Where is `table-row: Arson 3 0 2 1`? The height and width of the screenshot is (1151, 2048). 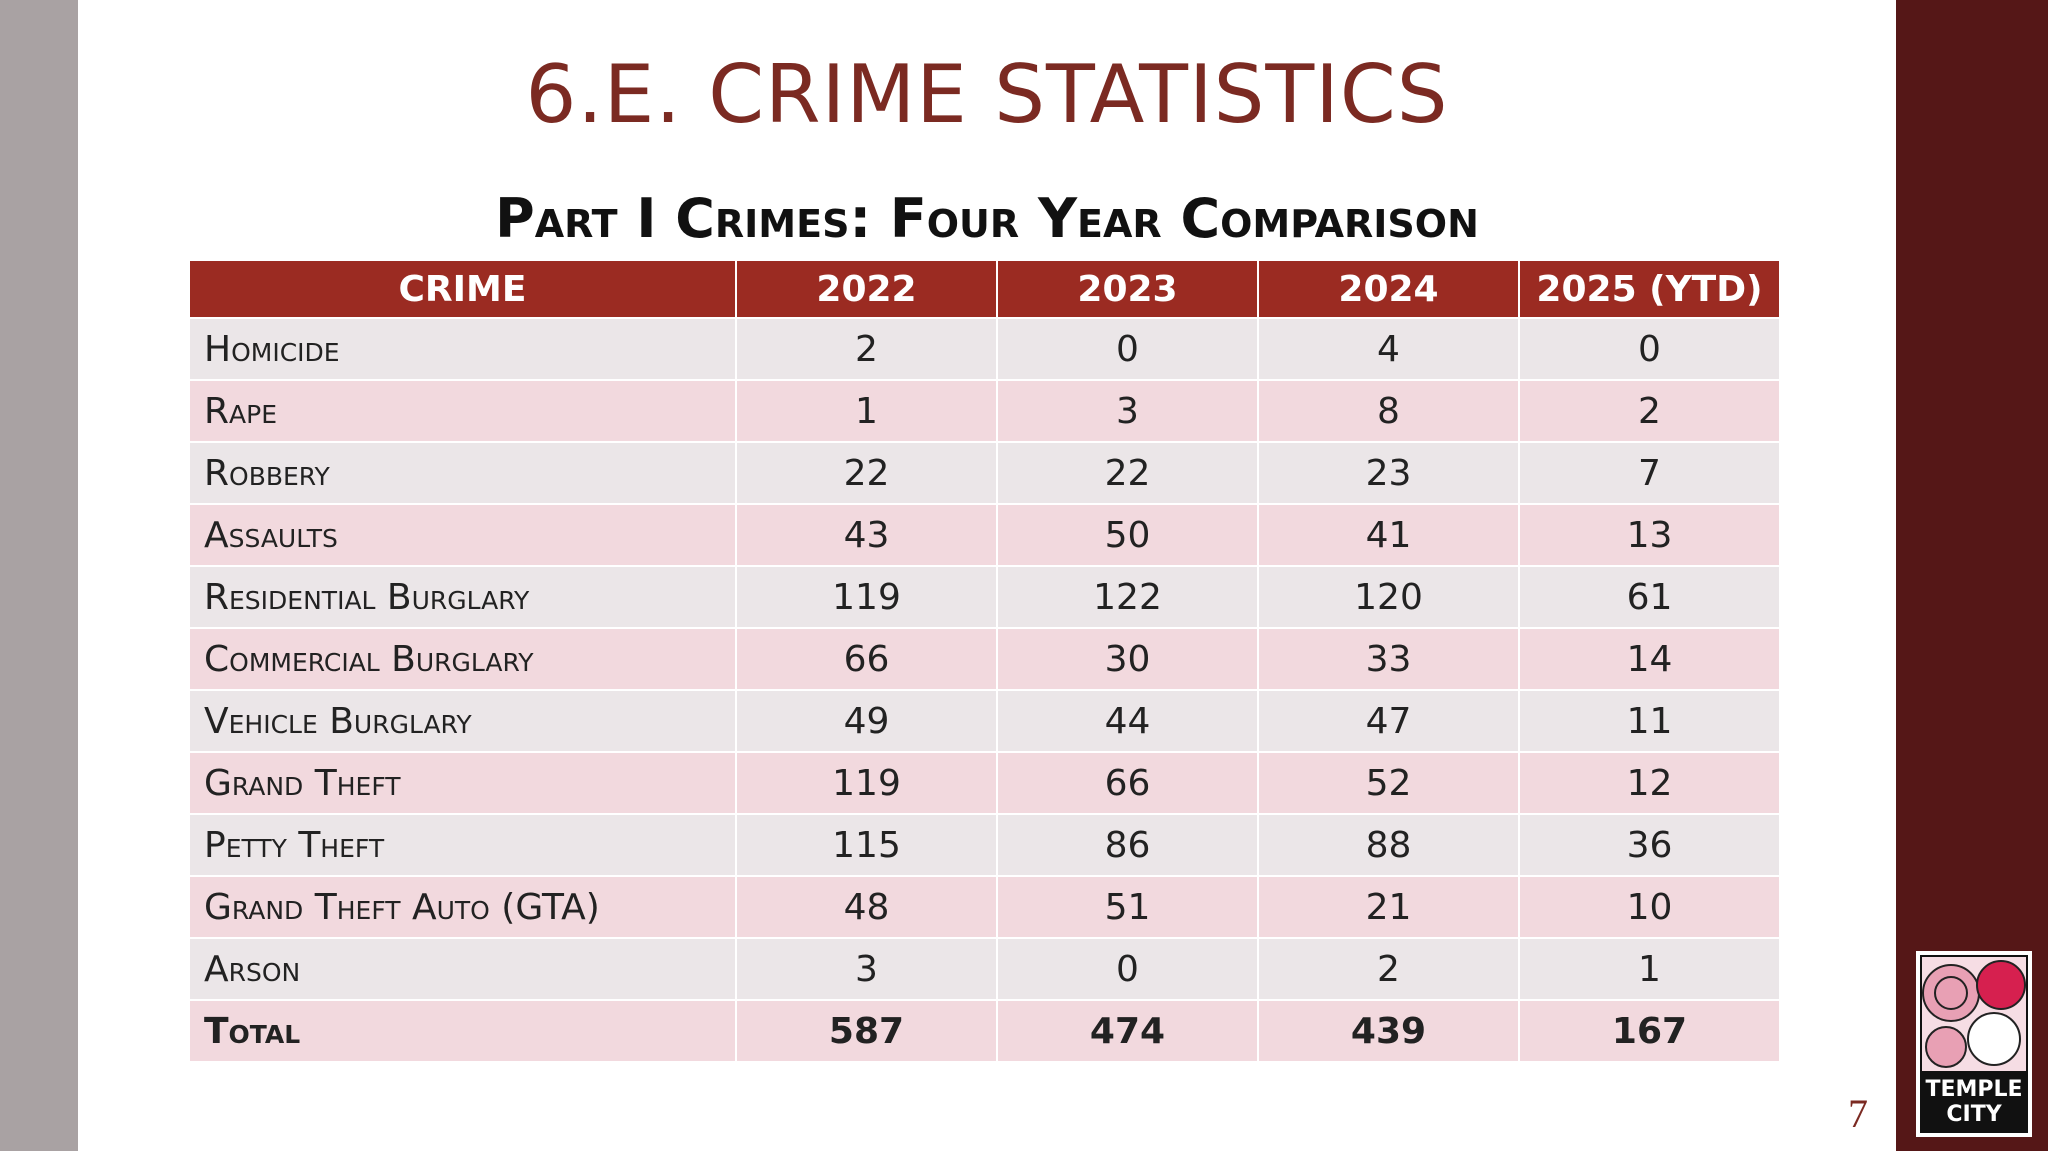
table-row: Arson 3 0 2 1 is located at coordinates (984, 969).